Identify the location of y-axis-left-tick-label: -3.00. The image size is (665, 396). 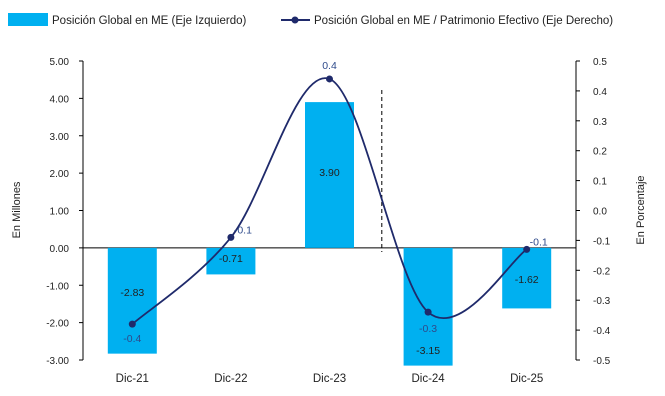
(57, 361).